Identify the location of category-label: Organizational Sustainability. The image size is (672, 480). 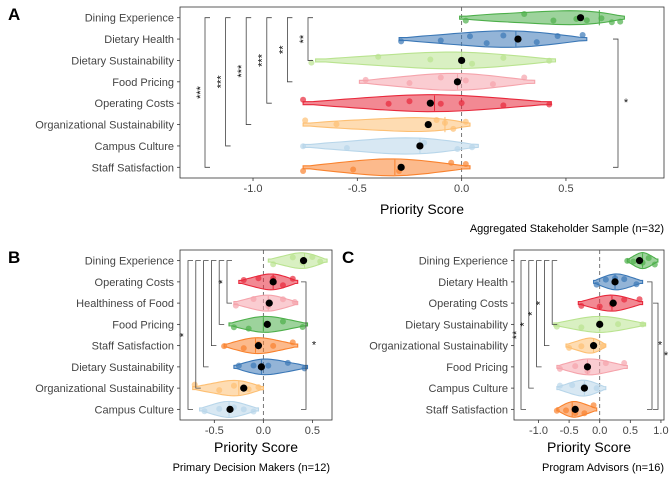
(104, 126).